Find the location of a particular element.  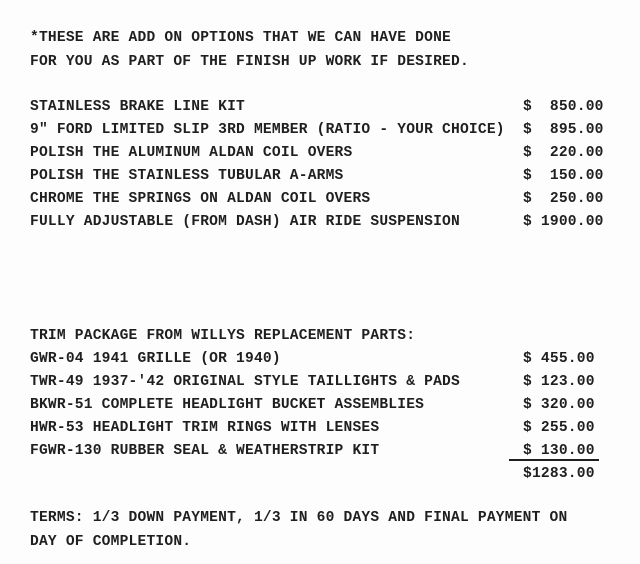

item-price: $ 320.00 is located at coordinates (559, 405).